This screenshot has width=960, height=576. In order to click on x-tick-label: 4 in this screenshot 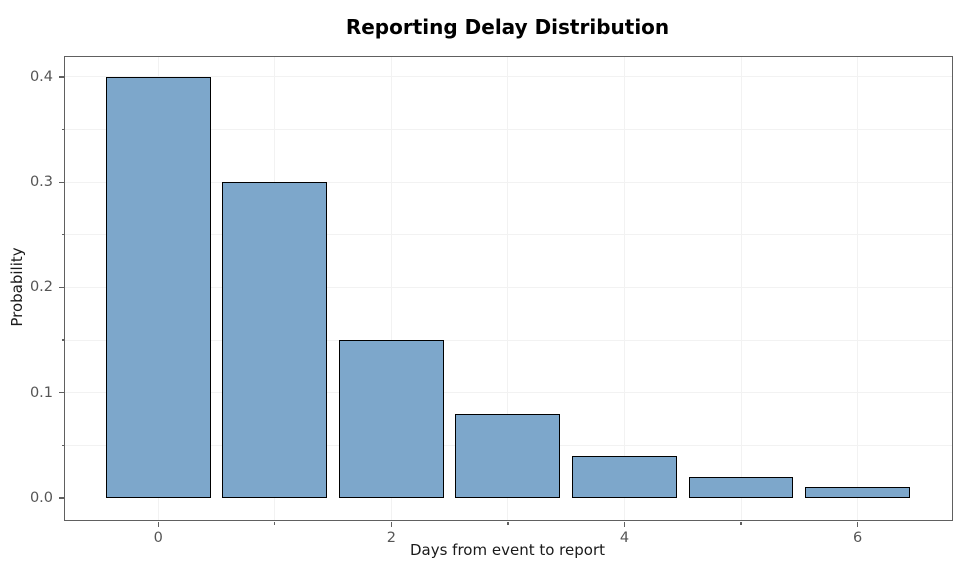, I will do `click(624, 538)`.